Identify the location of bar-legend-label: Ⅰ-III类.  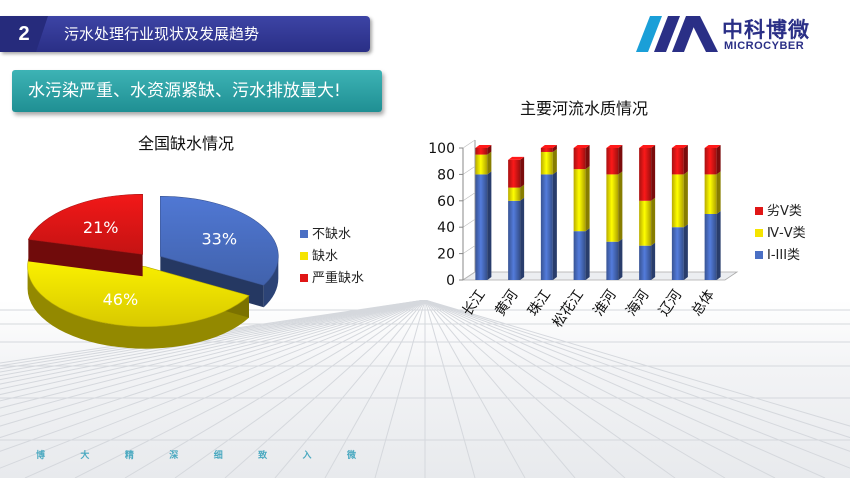
(783, 255).